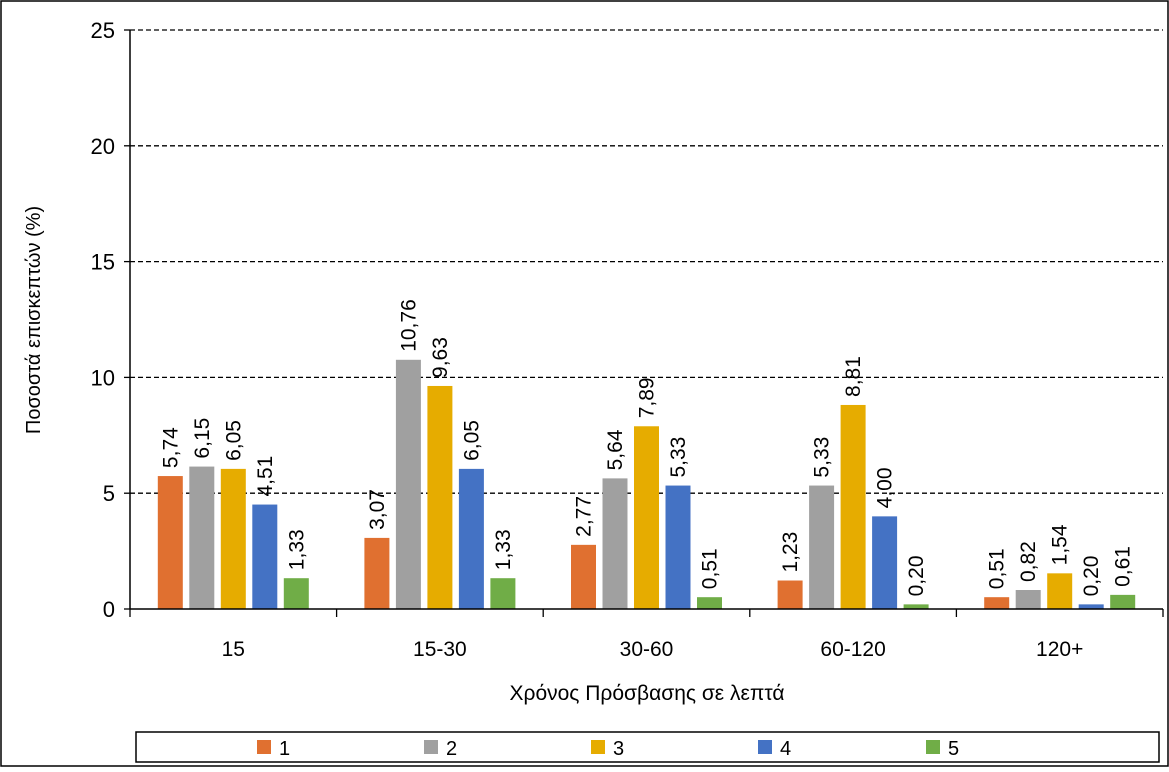 The image size is (1169, 772). What do you see at coordinates (103, 262) in the screenshot?
I see `y-tick-label: 15` at bounding box center [103, 262].